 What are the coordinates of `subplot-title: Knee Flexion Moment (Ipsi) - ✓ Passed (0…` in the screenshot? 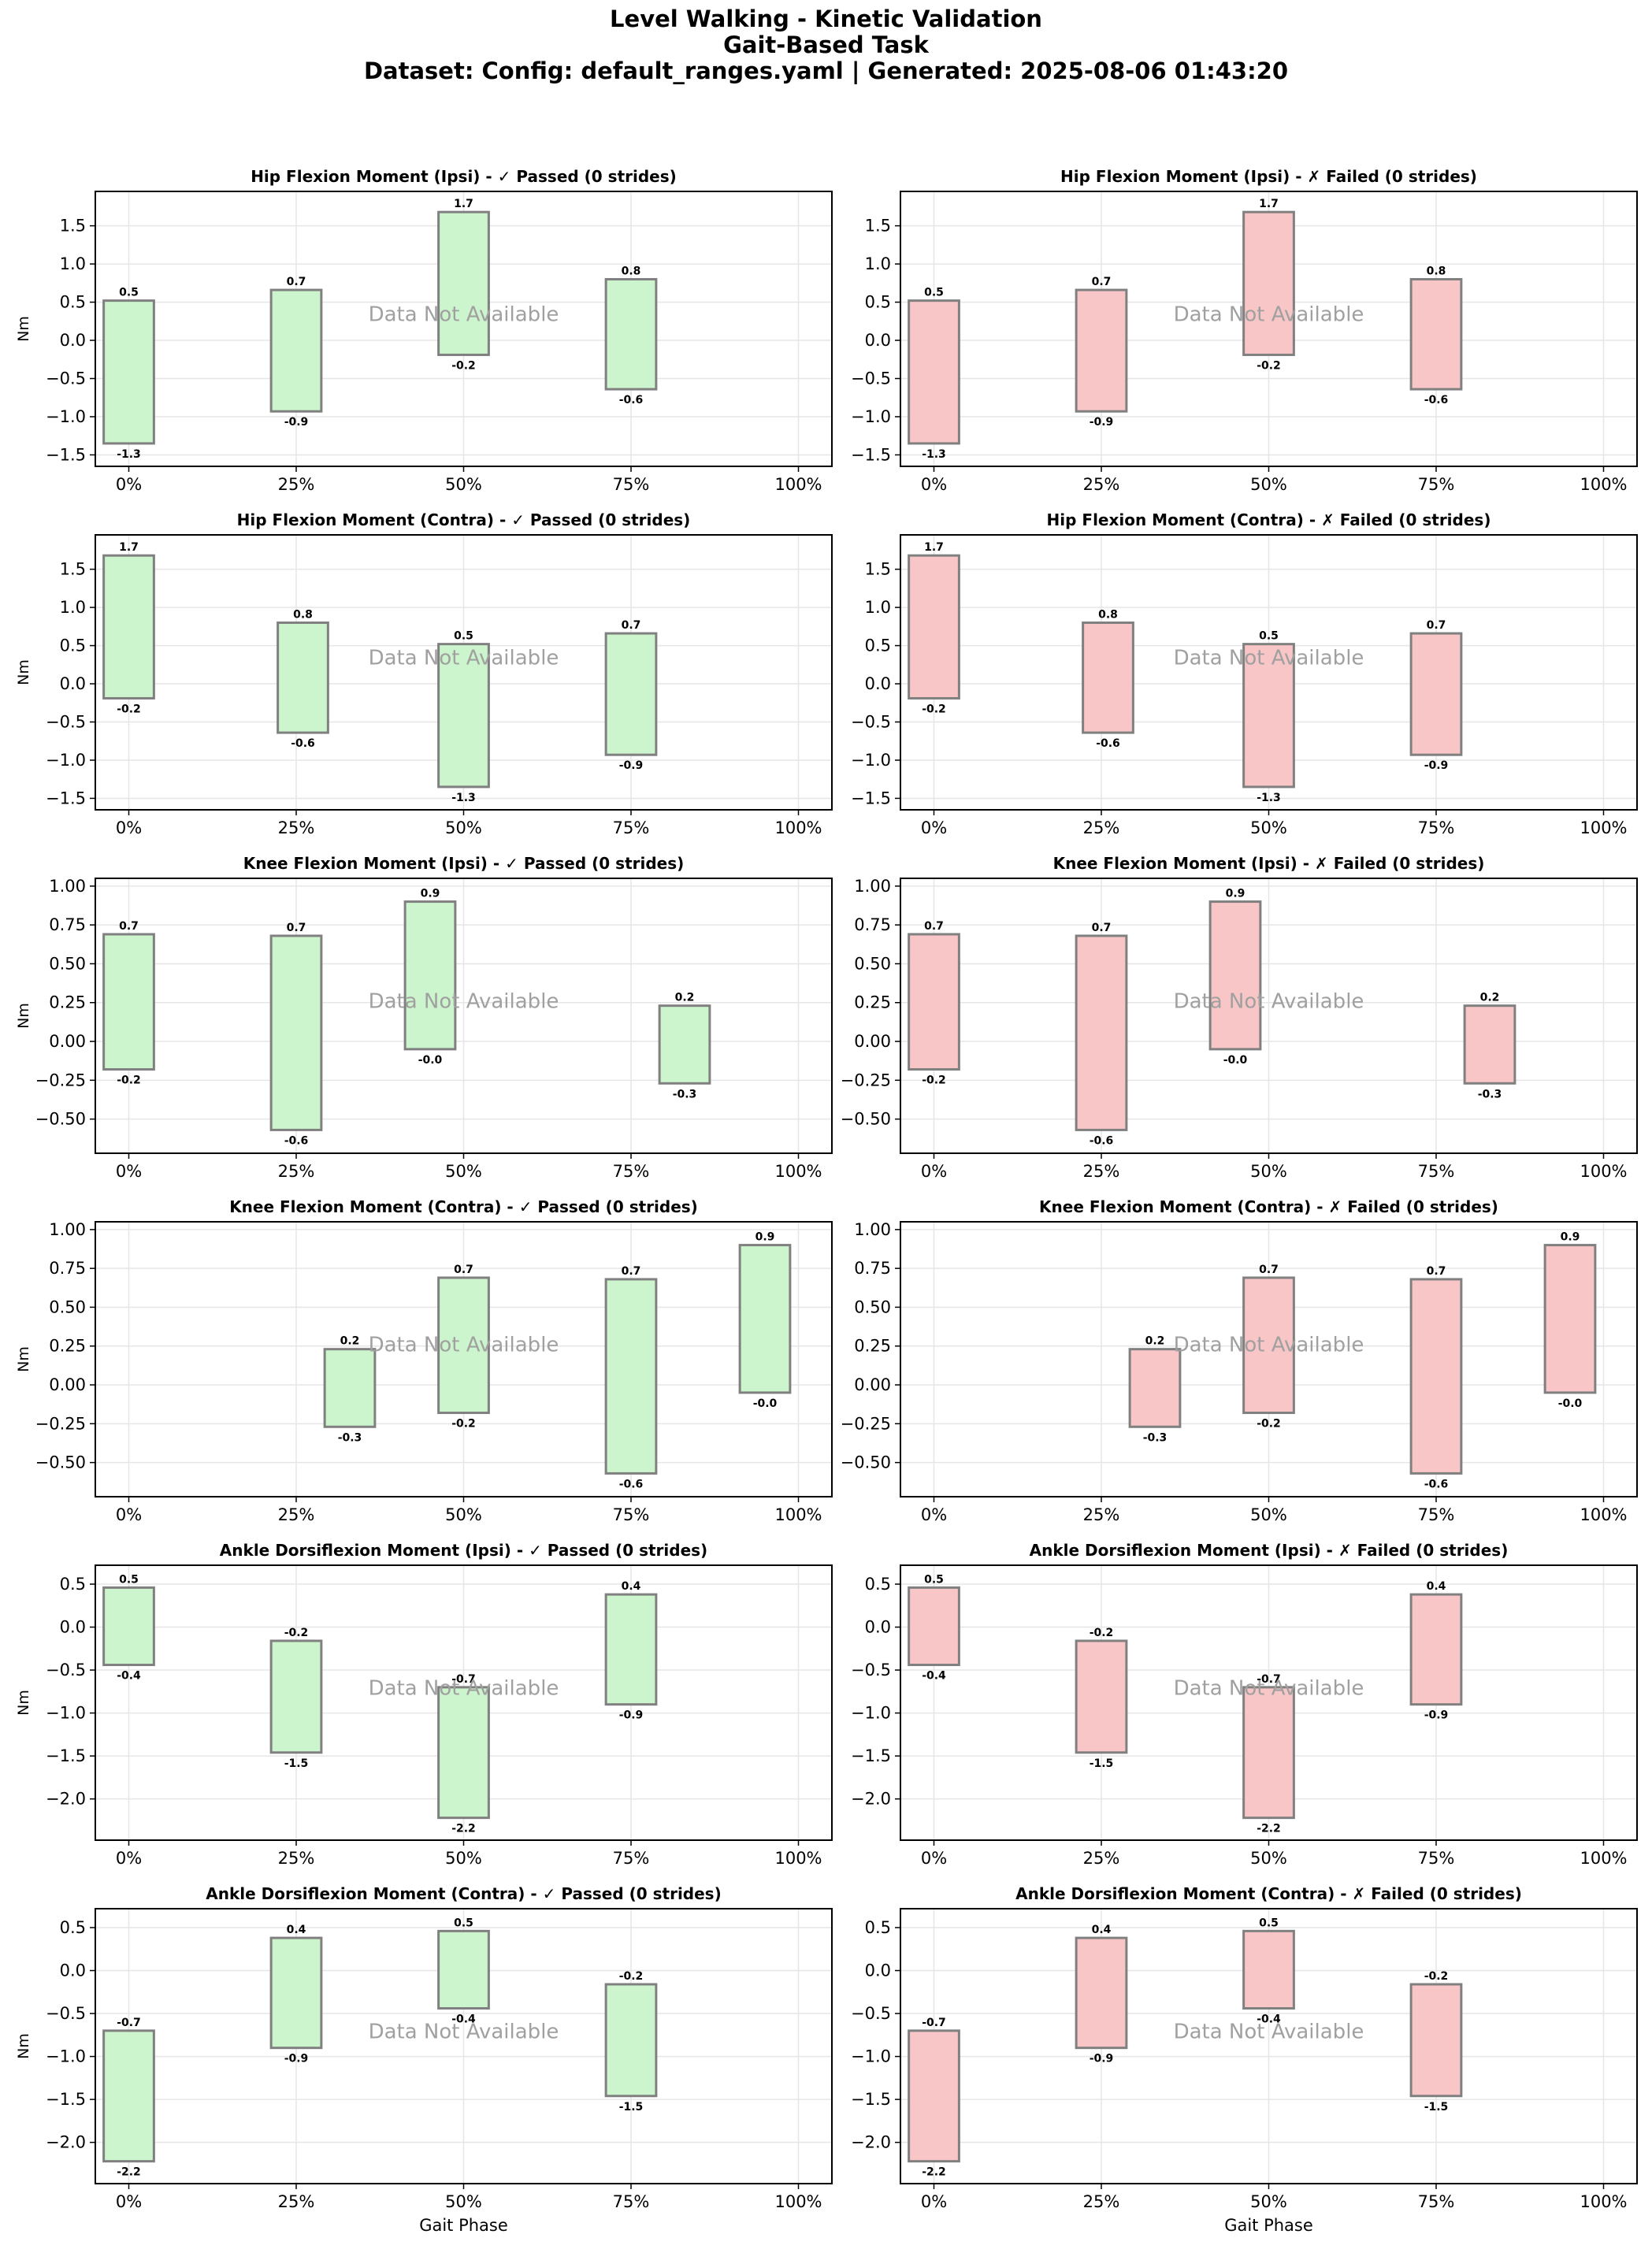 It's located at (464, 863).